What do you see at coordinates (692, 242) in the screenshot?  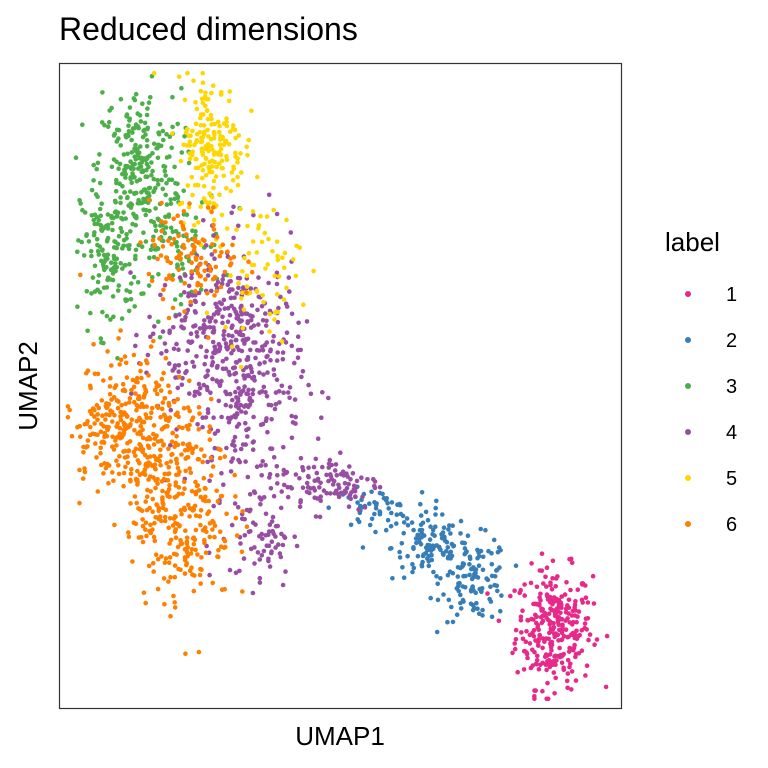 I see `legend-title: label` at bounding box center [692, 242].